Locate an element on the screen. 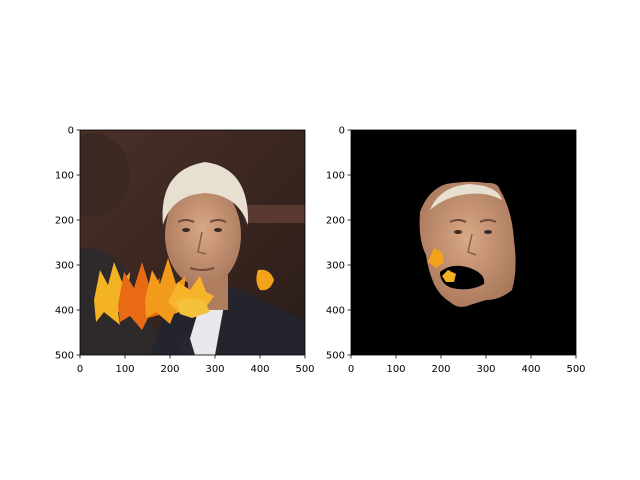 Image resolution: width=640 pixels, height=480 pixels. left-x-tick-label: 300 is located at coordinates (214, 369).